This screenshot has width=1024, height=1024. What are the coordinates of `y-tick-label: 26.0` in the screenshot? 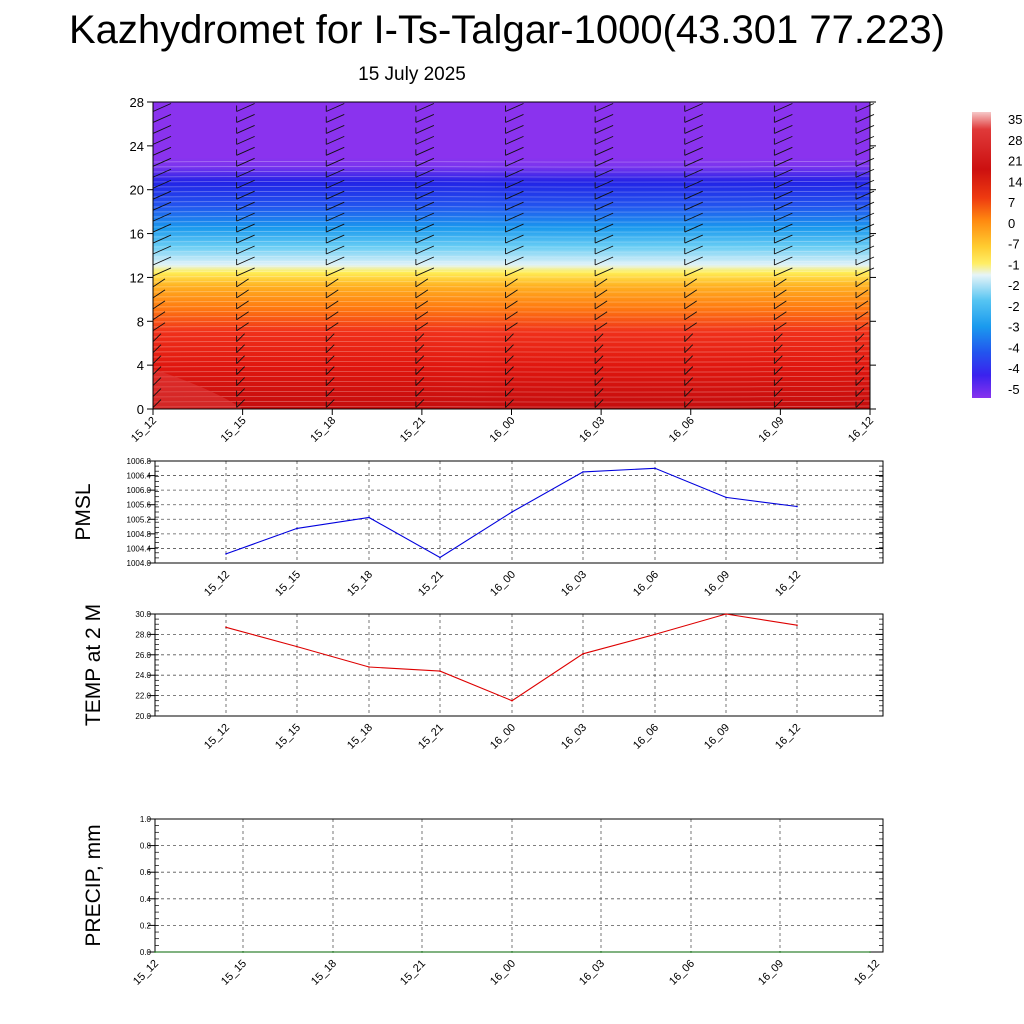 It's located at (143, 655).